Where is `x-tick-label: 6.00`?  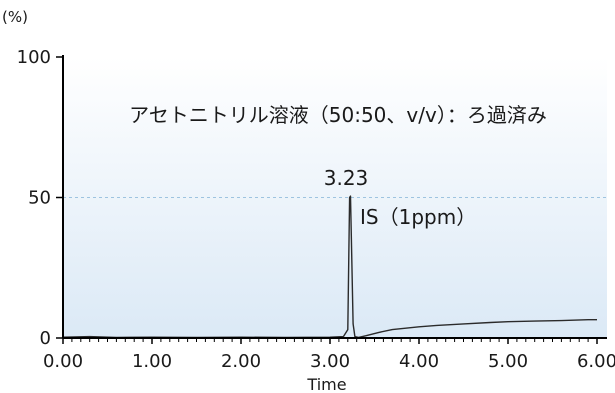
x-tick-label: 6.00 is located at coordinates (596, 361).